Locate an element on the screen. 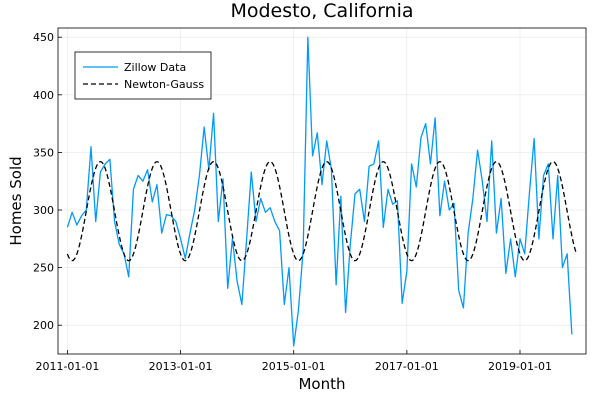 Image resolution: width=600 pixels, height=400 pixels. y-tick-label: 250 is located at coordinates (43, 268).